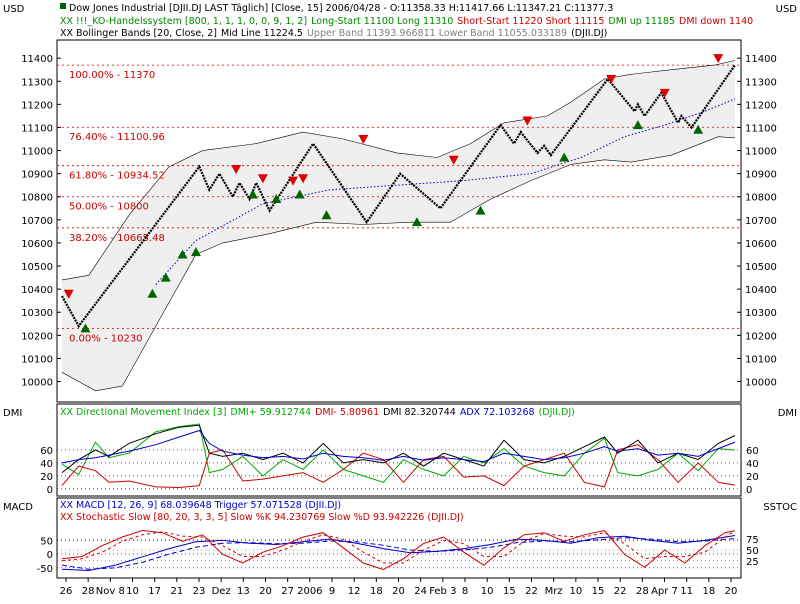 Image resolution: width=800 pixels, height=604 pixels. Describe the element at coordinates (109, 207) in the screenshot. I see `fib-level-label: 50.00% - 10800` at that location.